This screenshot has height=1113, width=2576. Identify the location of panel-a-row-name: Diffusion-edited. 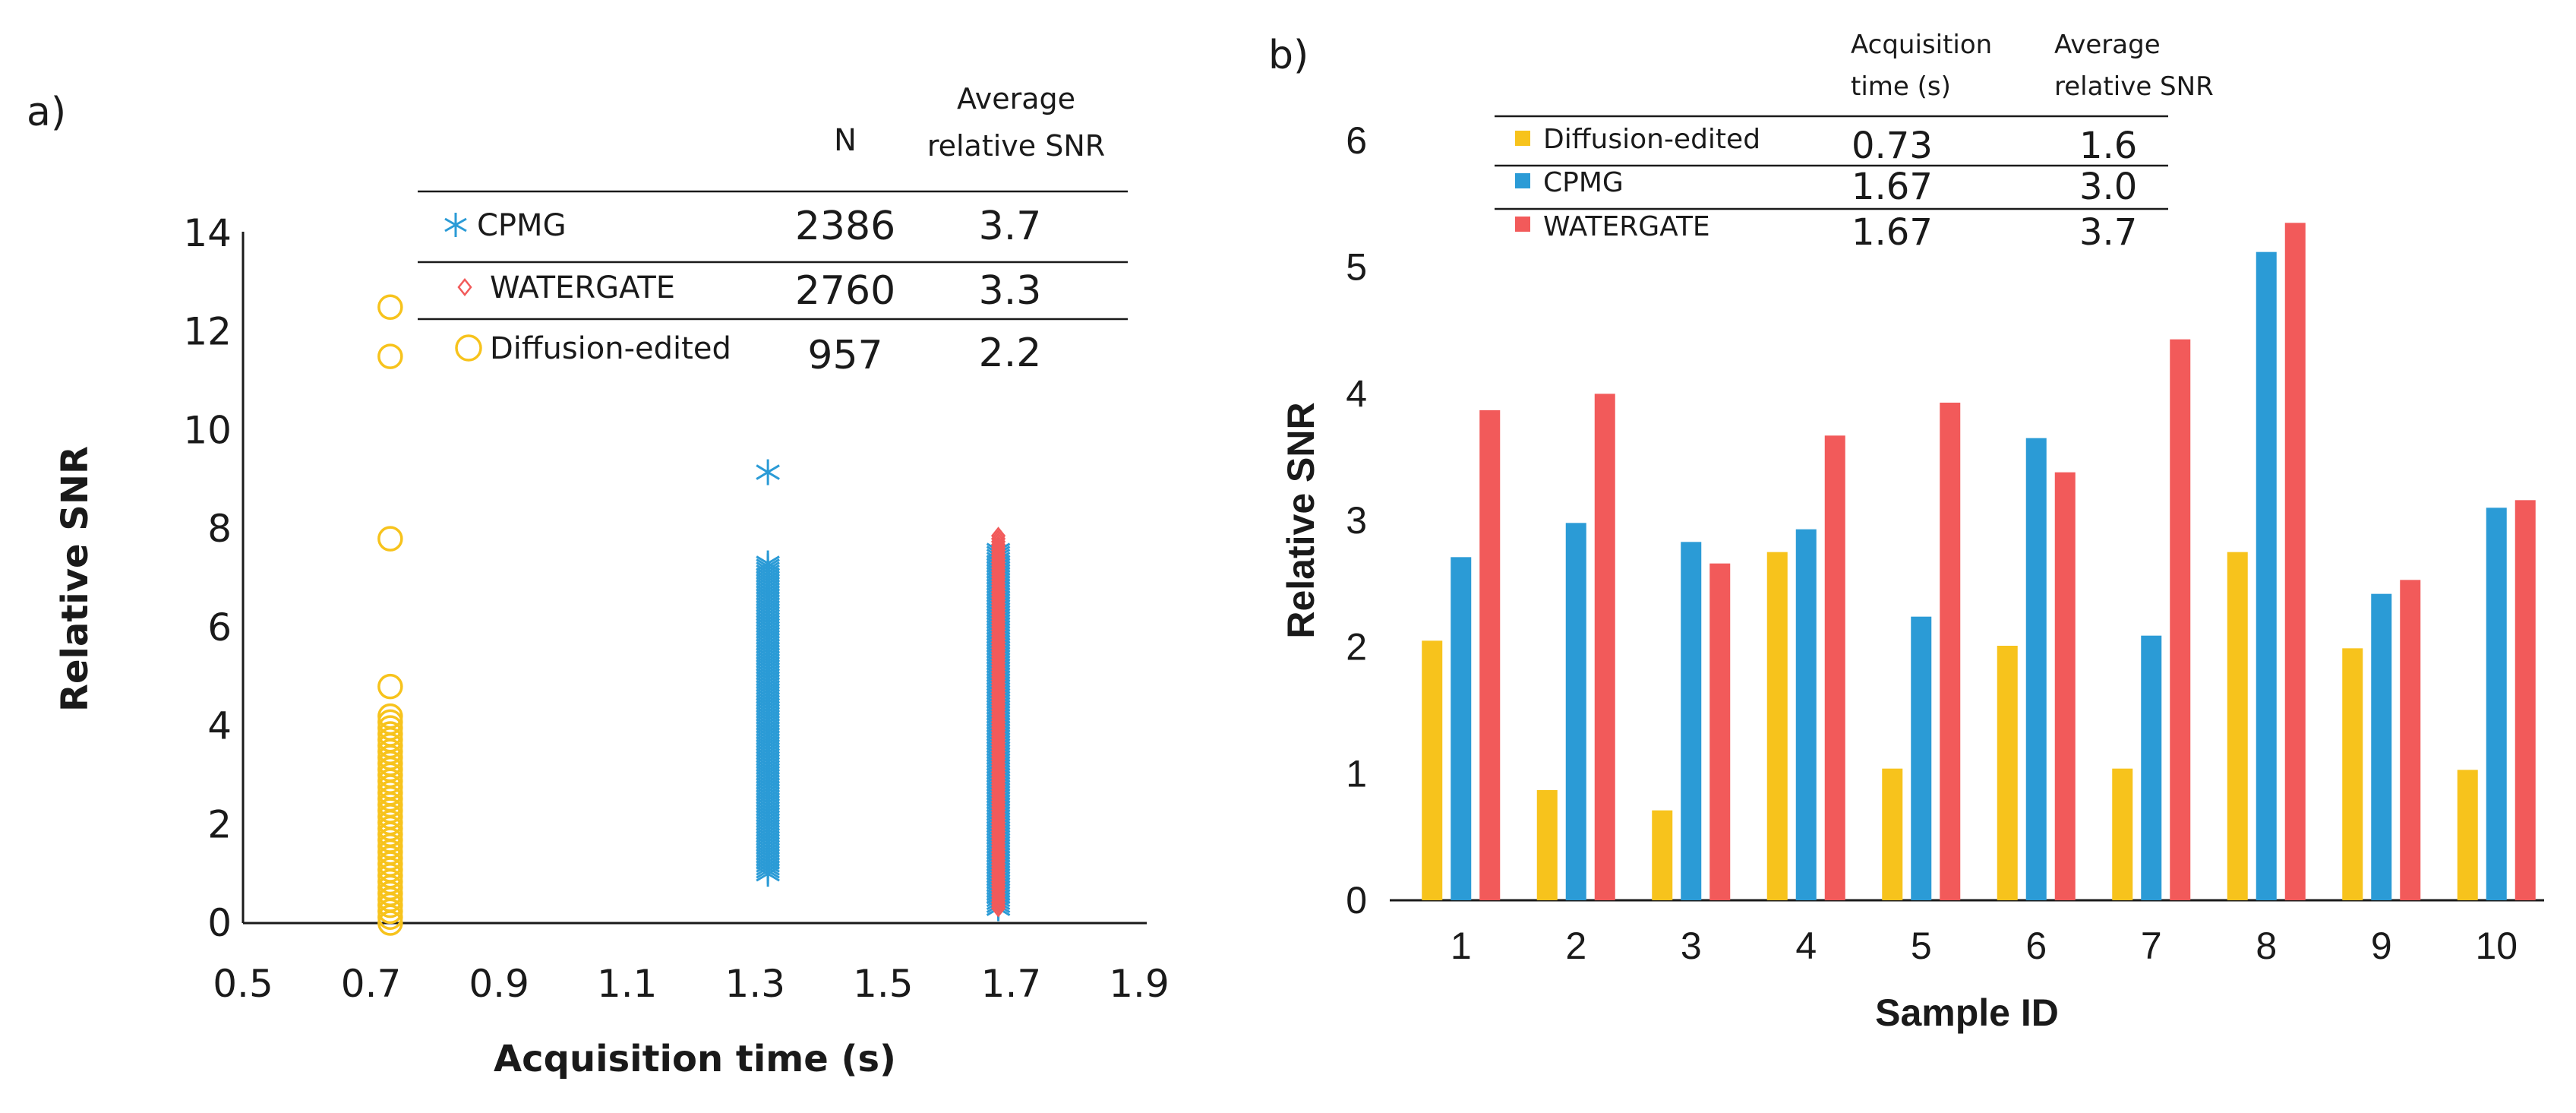
(610, 348).